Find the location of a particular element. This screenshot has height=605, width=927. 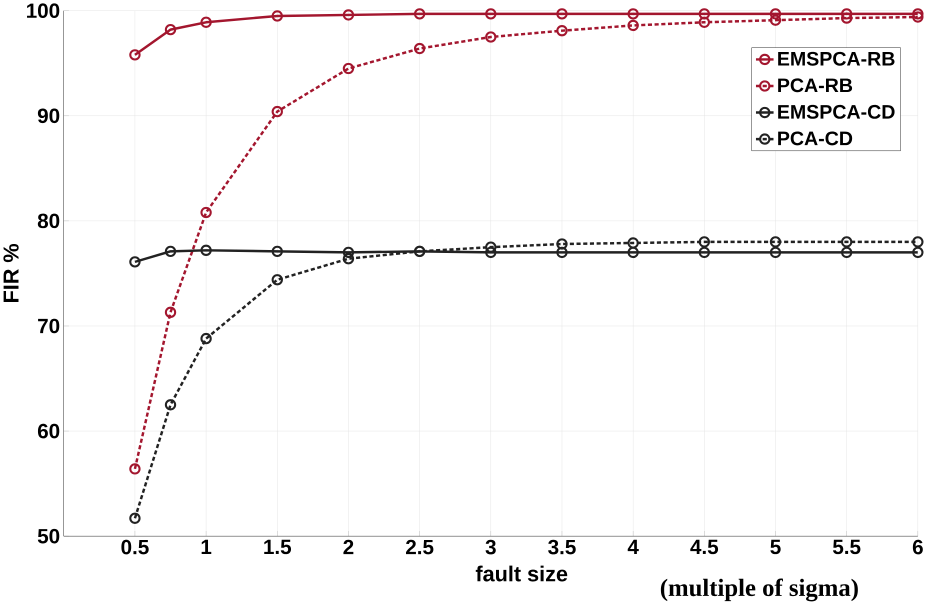

x-tick-label: 1 is located at coordinates (207, 547).